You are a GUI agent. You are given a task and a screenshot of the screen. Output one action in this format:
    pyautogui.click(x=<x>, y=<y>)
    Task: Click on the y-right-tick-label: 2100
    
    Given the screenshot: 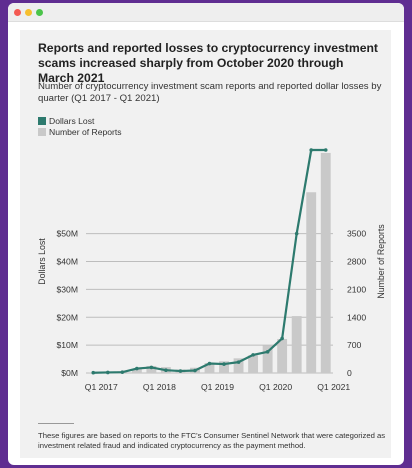 What is the action you would take?
    pyautogui.click(x=356, y=289)
    